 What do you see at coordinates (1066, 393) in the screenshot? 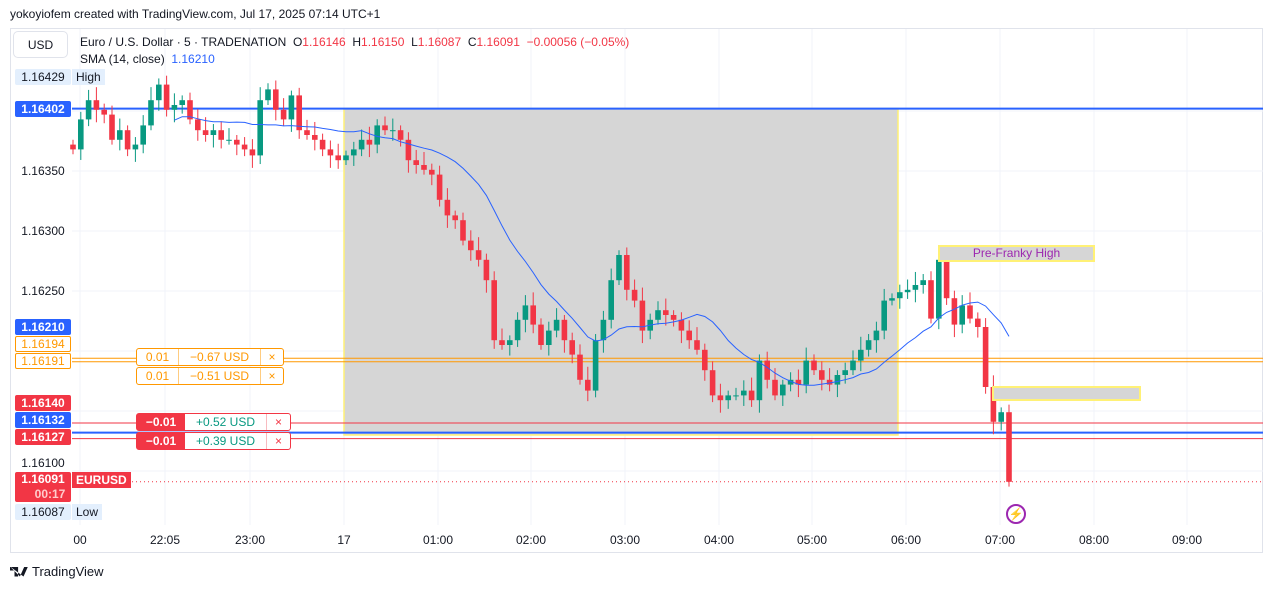
I see `rectangle-drawing` at bounding box center [1066, 393].